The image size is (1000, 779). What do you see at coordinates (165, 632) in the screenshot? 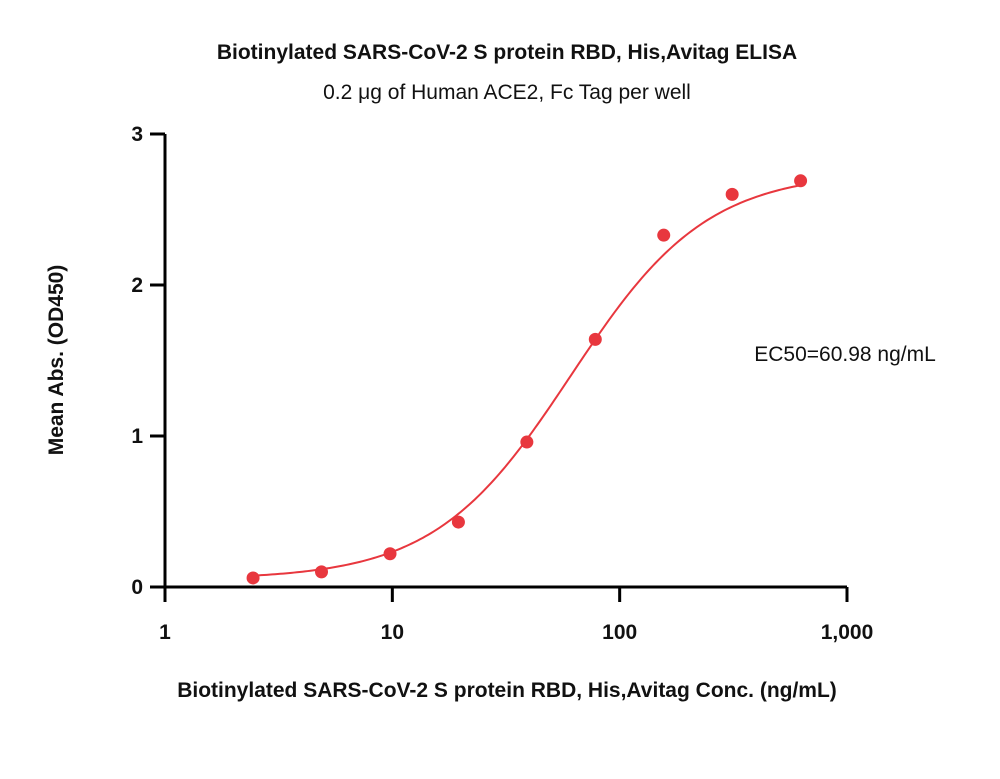
I see `x-tick-label: 1` at bounding box center [165, 632].